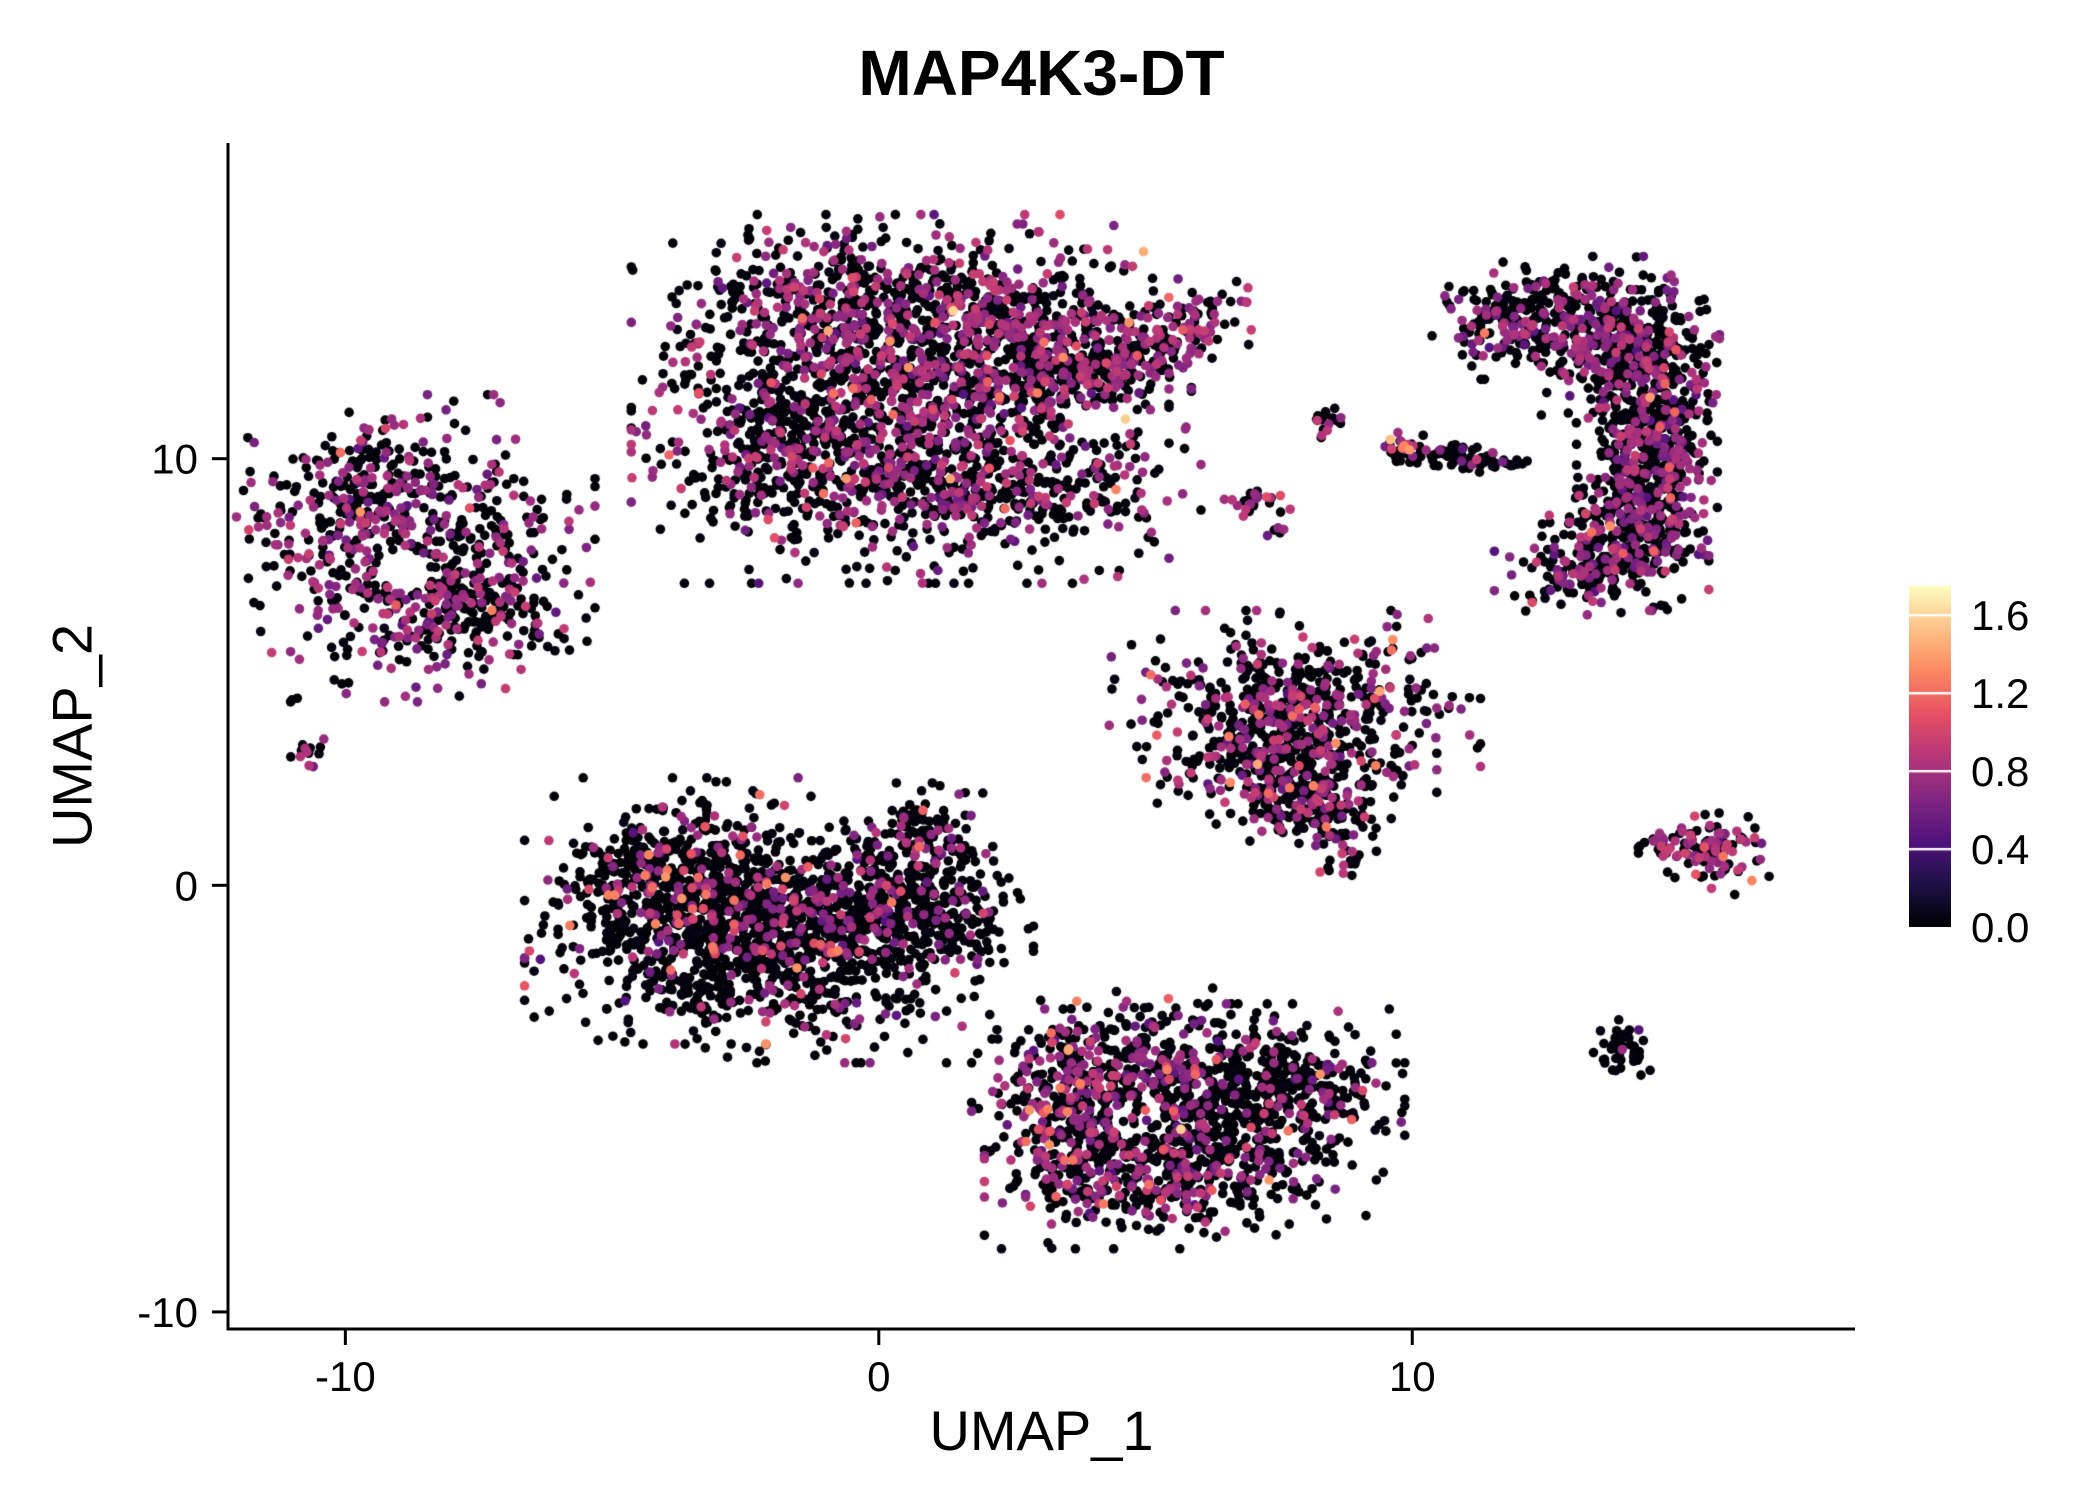  I want to click on x-tick-label: 0, so click(878, 1376).